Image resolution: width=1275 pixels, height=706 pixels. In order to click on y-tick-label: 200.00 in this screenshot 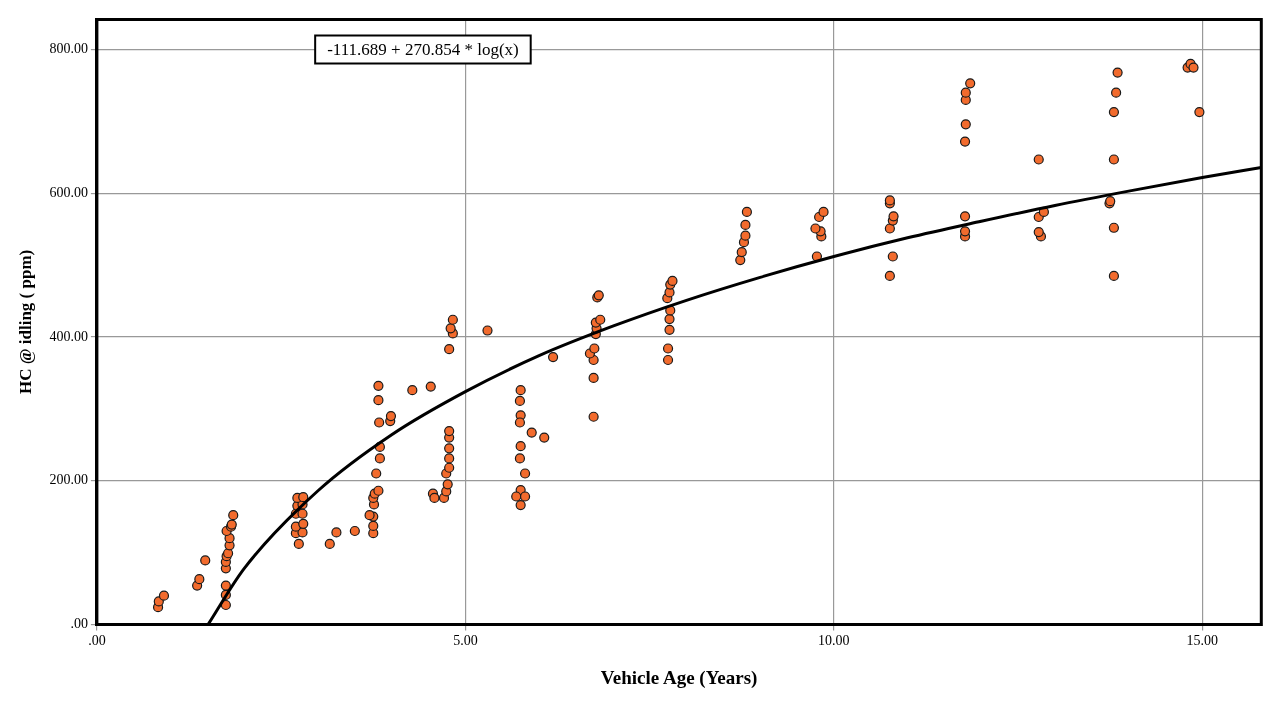, I will do `click(68, 480)`.